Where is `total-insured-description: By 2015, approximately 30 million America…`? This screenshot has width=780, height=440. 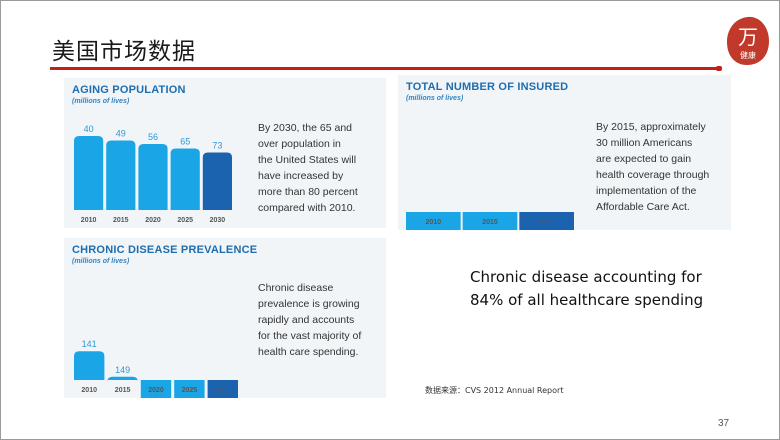
total-insured-description: By 2015, approximately 30 million America… is located at coordinates (652, 167).